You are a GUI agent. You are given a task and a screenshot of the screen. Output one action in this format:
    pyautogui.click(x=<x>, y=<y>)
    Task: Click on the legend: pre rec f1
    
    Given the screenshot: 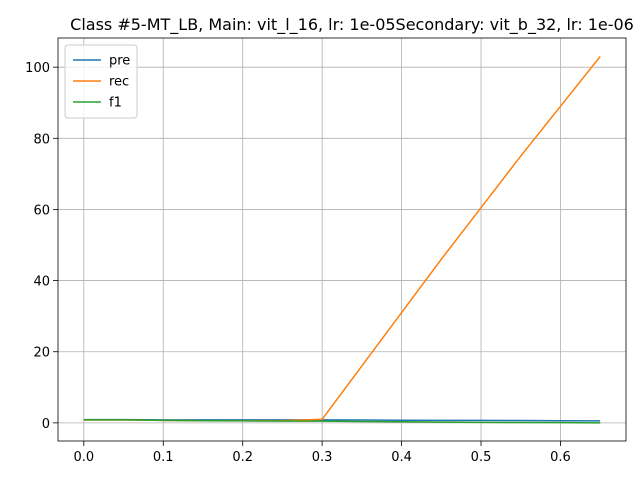 What is the action you would take?
    pyautogui.click(x=101, y=81)
    